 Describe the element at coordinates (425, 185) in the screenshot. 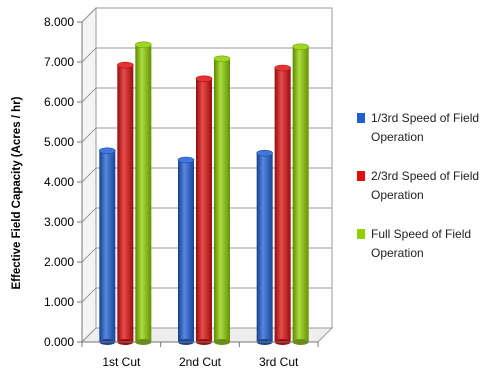

I see `legend-label: 2/3rd Speed of Field Operation` at that location.